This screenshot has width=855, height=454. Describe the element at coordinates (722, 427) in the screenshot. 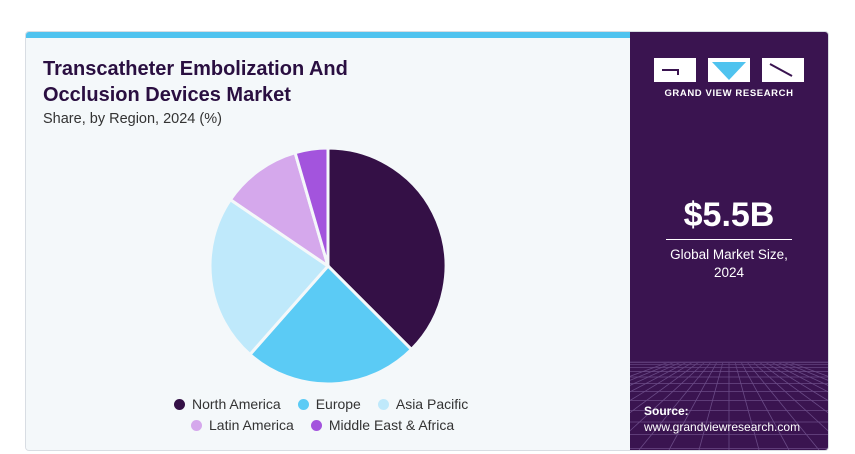

I see `source-url: www.grandviewresearch.com` at that location.